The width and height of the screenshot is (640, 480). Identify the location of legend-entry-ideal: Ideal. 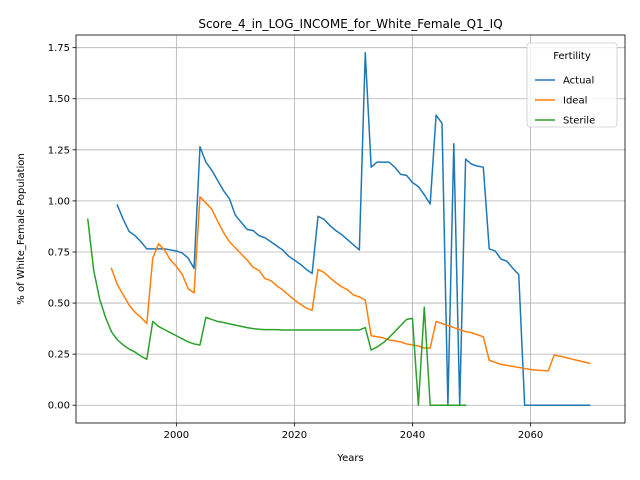
(575, 101).